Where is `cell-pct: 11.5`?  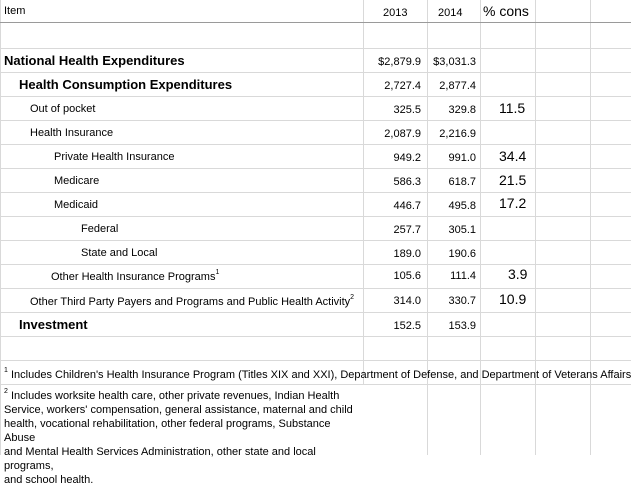
cell-pct: 11.5 is located at coordinates (512, 108).